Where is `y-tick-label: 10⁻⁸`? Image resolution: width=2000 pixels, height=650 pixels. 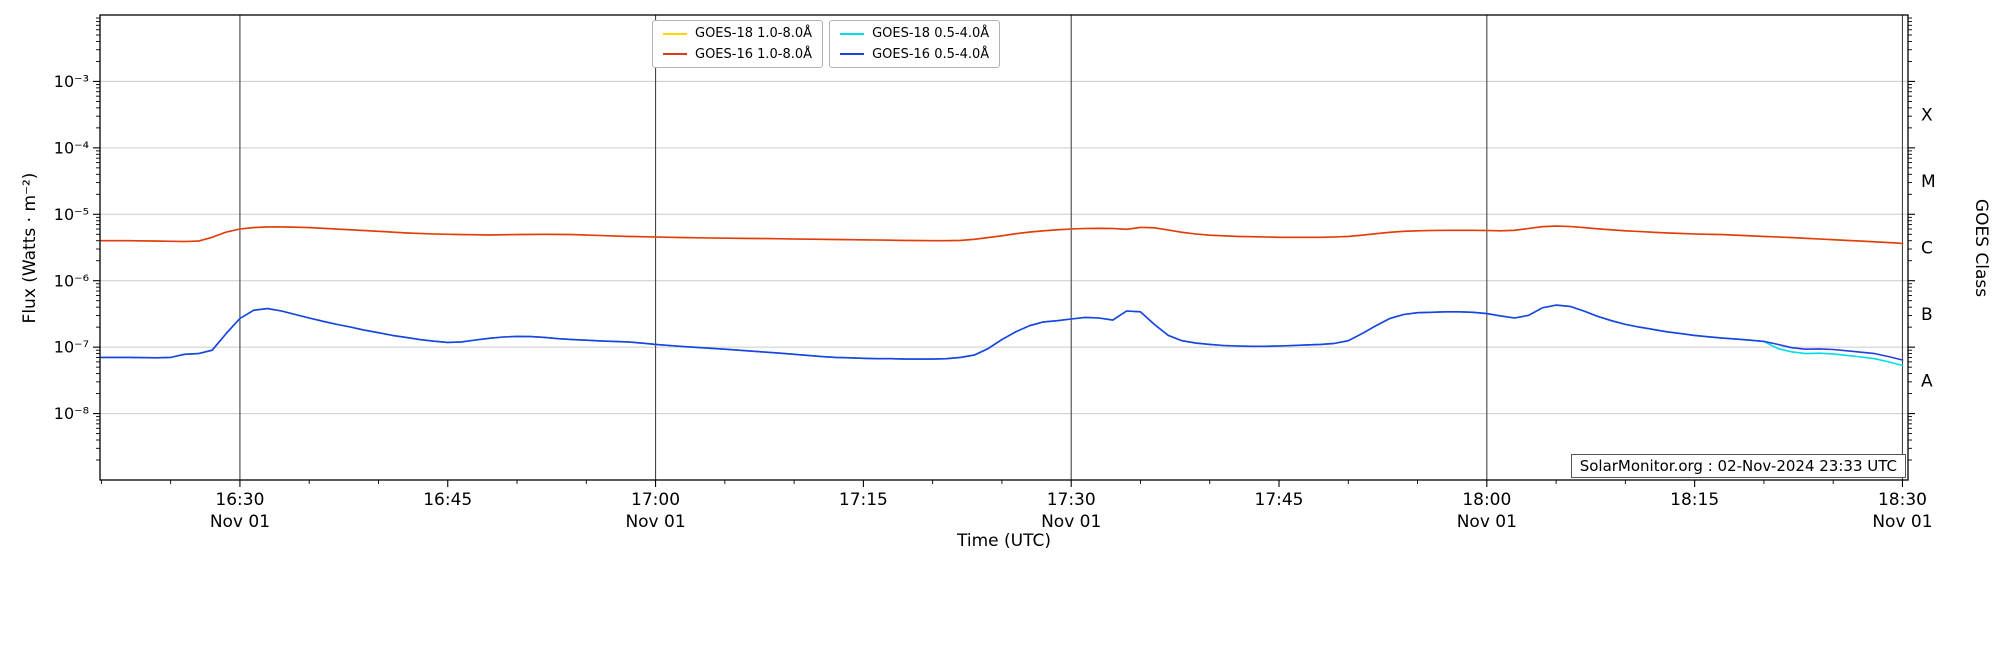
y-tick-label: 10⁻⁸ is located at coordinates (71, 413).